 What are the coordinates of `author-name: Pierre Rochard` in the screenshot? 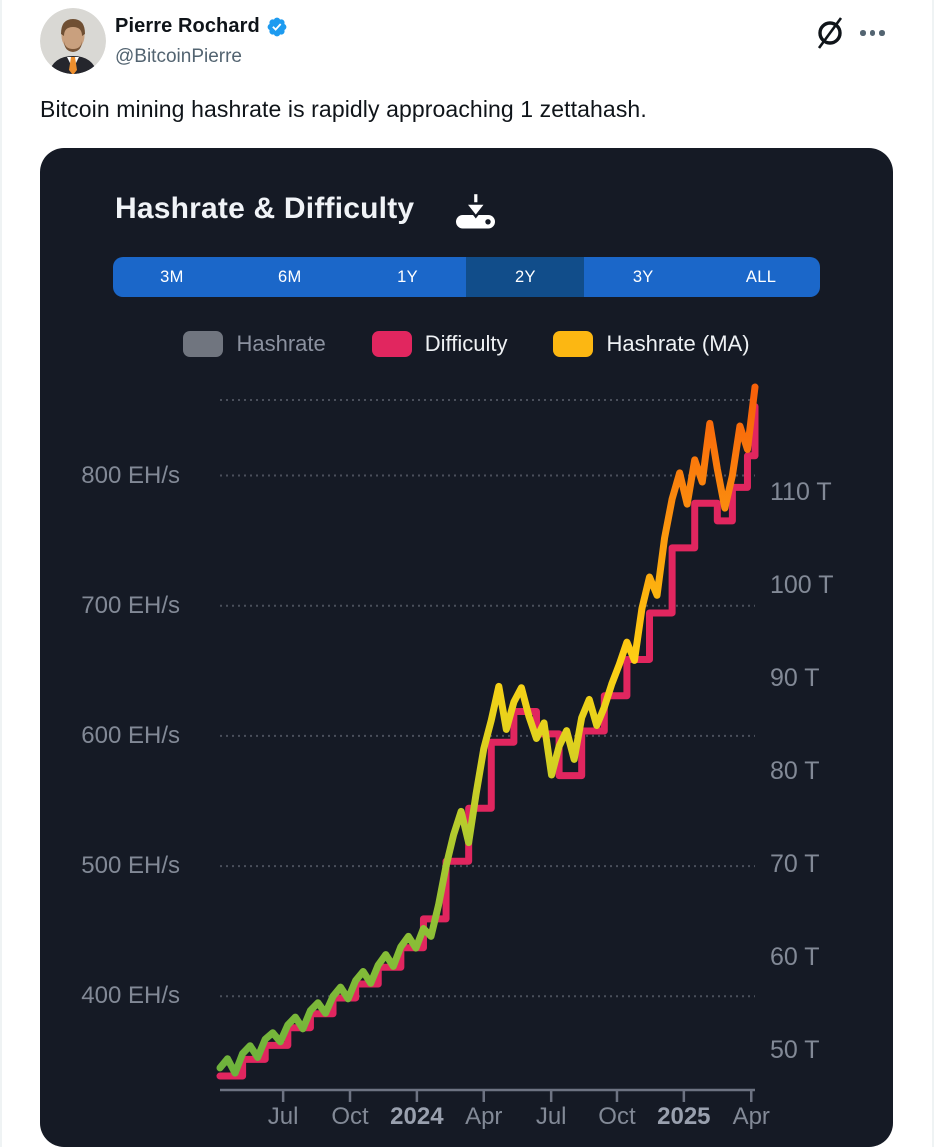 It's located at (187, 26).